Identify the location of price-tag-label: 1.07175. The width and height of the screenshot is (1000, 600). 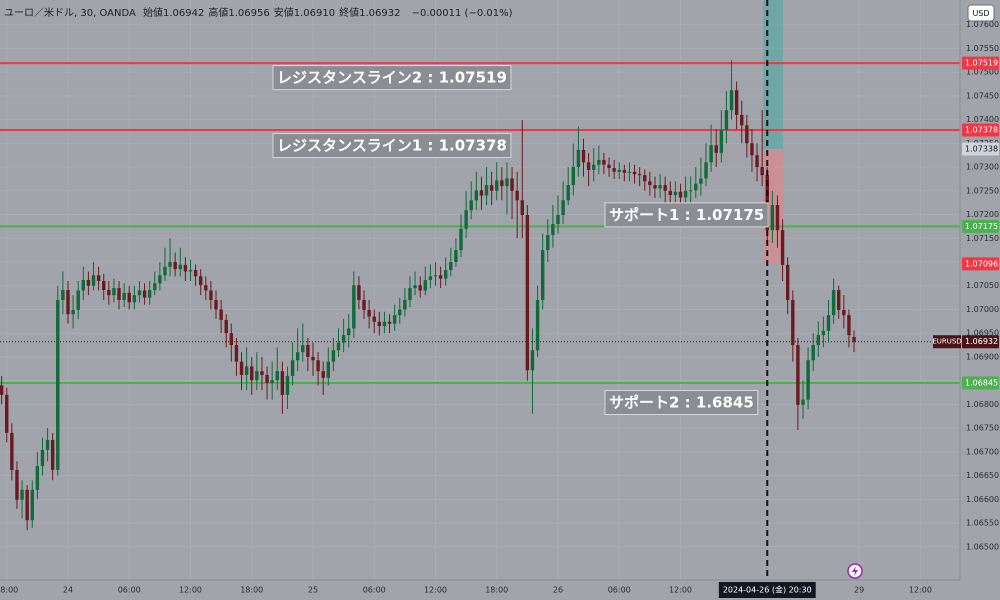
(981, 226).